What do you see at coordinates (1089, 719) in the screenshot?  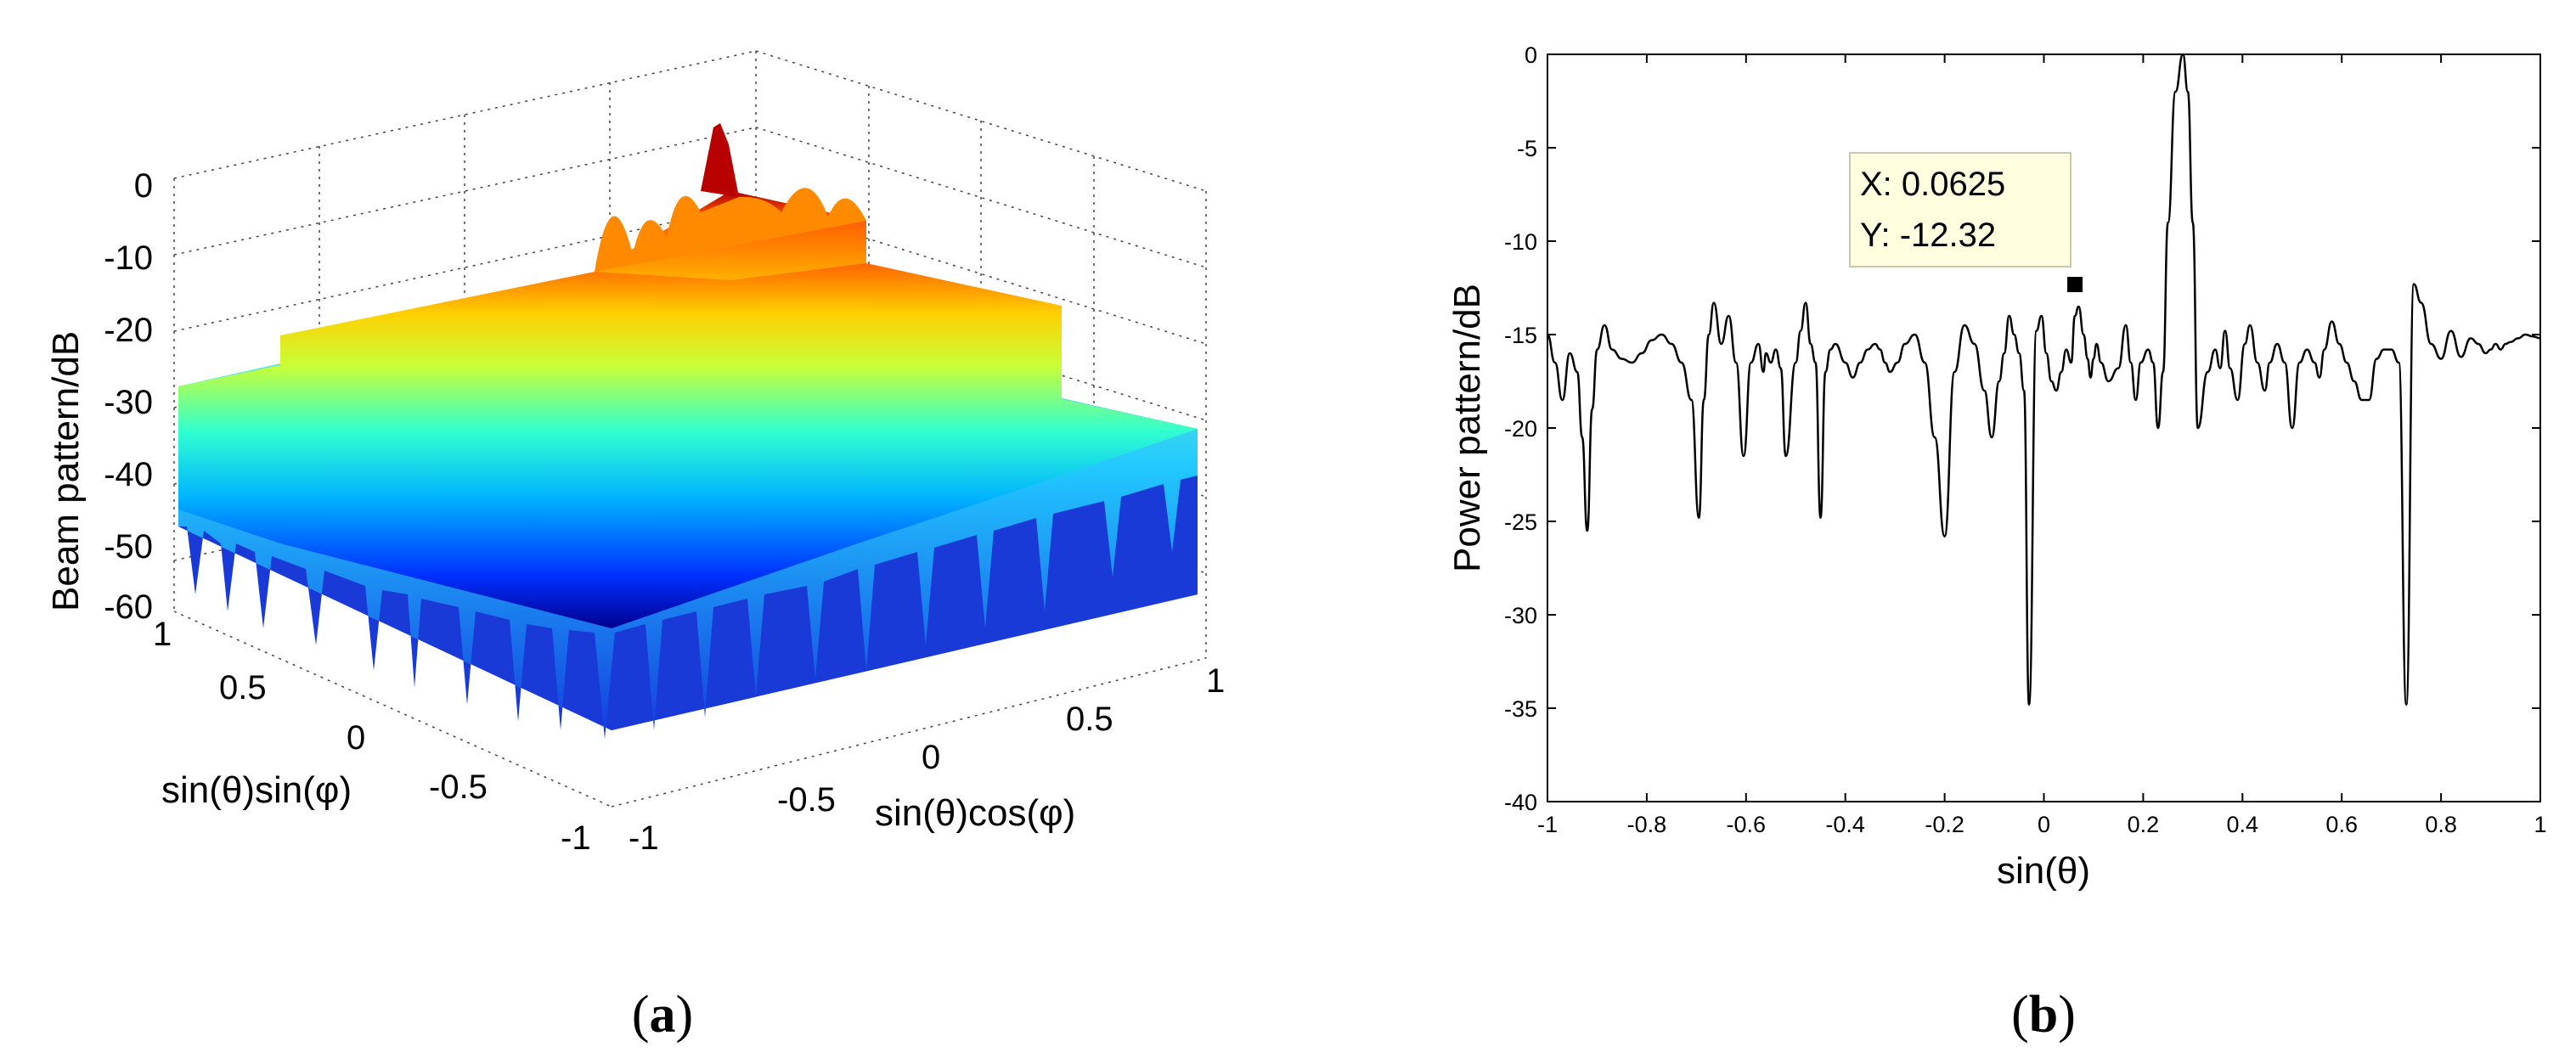 I see `chart-a-xt-05: 0.5` at bounding box center [1089, 719].